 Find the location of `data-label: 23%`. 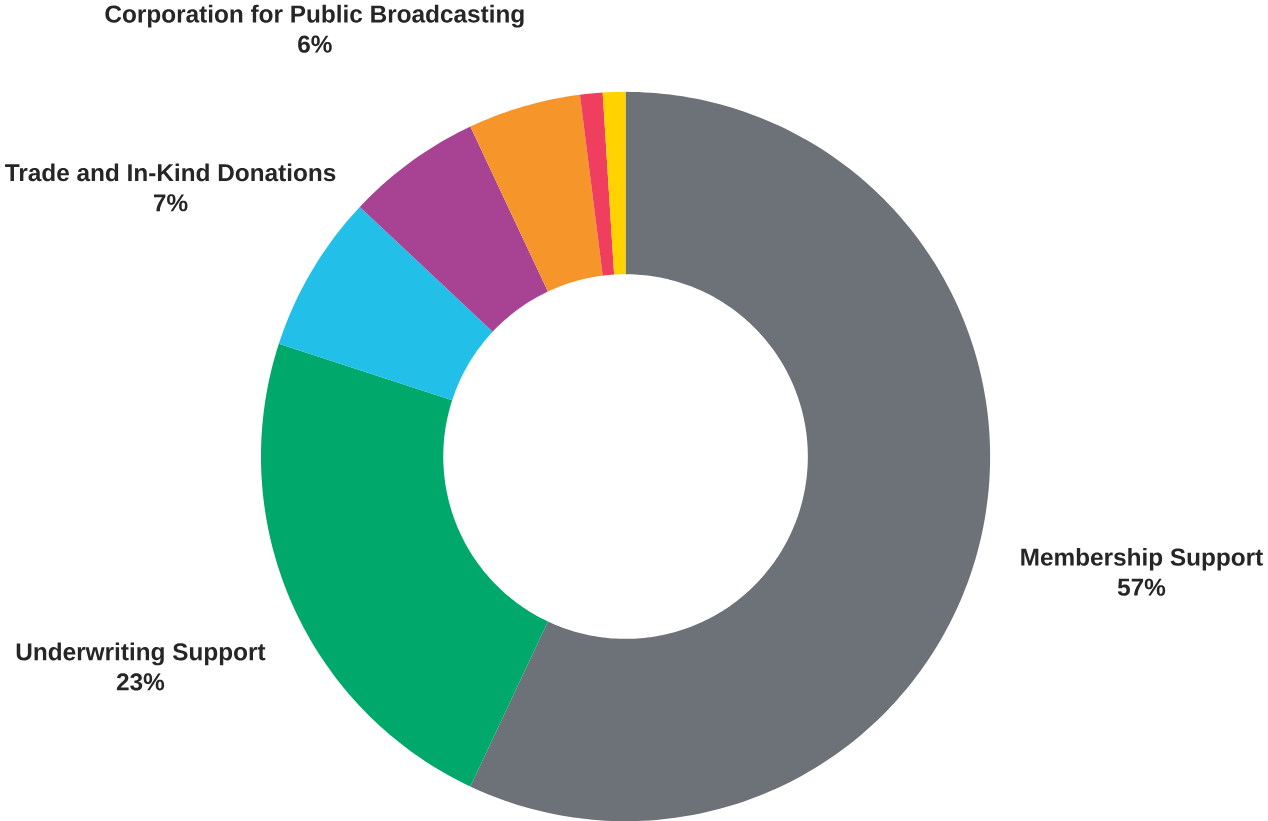

data-label: 23% is located at coordinates (140, 682).